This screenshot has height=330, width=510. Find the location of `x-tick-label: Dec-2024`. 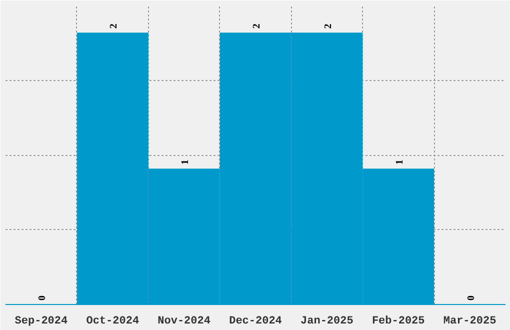

x-tick-label: Dec-2024 is located at coordinates (255, 322).